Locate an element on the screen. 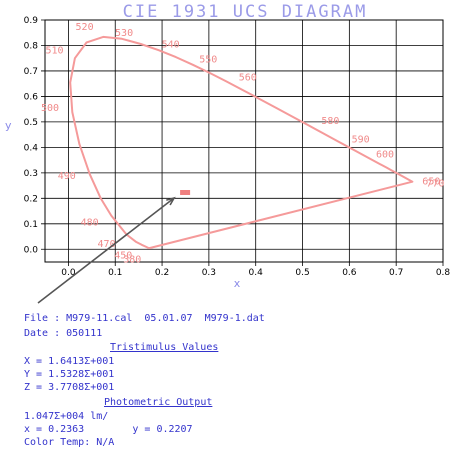 This screenshot has width=460, height=461. x-tick-label: 0.1 is located at coordinates (115, 273).